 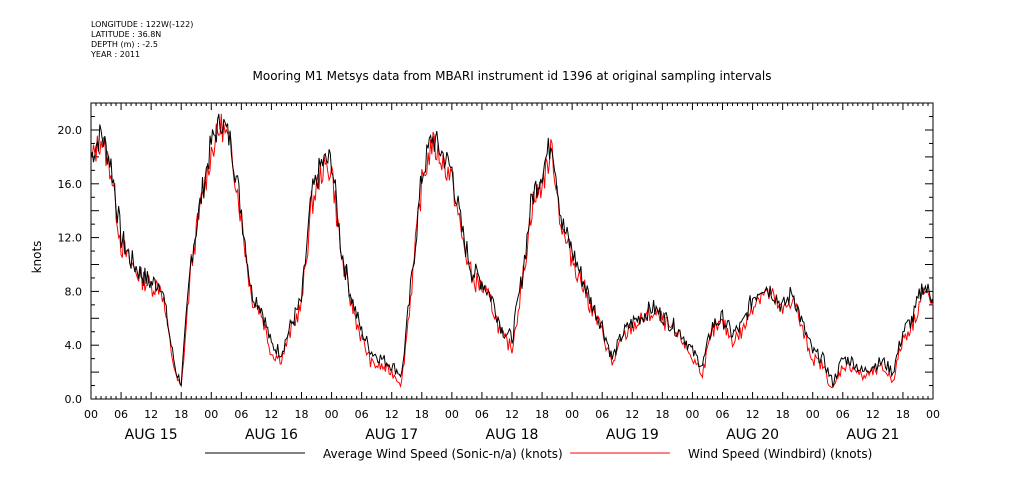 What do you see at coordinates (124, 44) in the screenshot?
I see `depth-text: DEPTH (m) : -2.5` at bounding box center [124, 44].